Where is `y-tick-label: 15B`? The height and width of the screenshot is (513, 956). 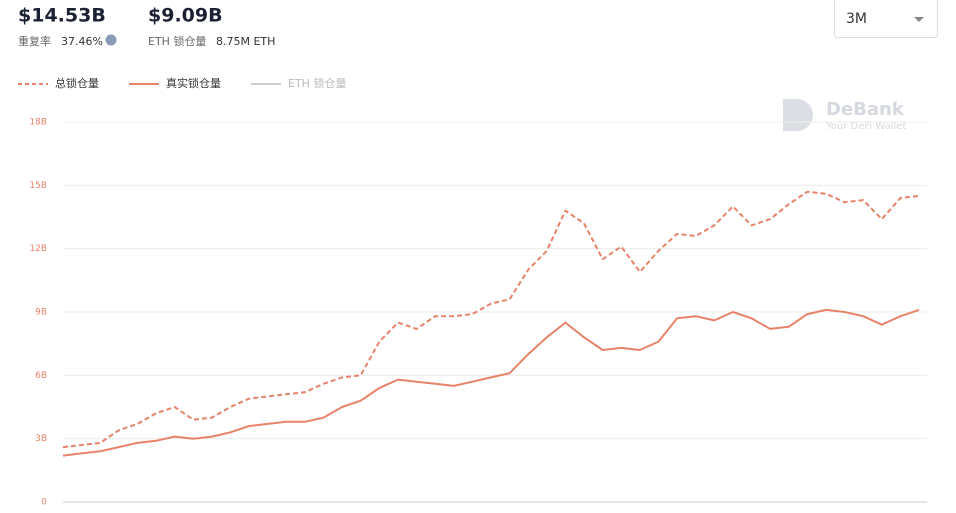
y-tick-label: 15B is located at coordinates (38, 186).